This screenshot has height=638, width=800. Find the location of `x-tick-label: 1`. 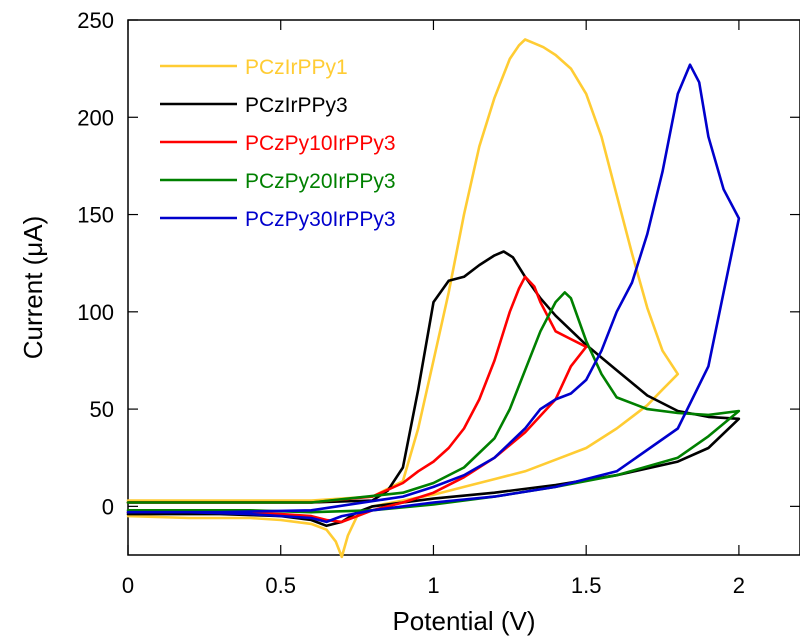

x-tick-label: 1 is located at coordinates (433, 585).